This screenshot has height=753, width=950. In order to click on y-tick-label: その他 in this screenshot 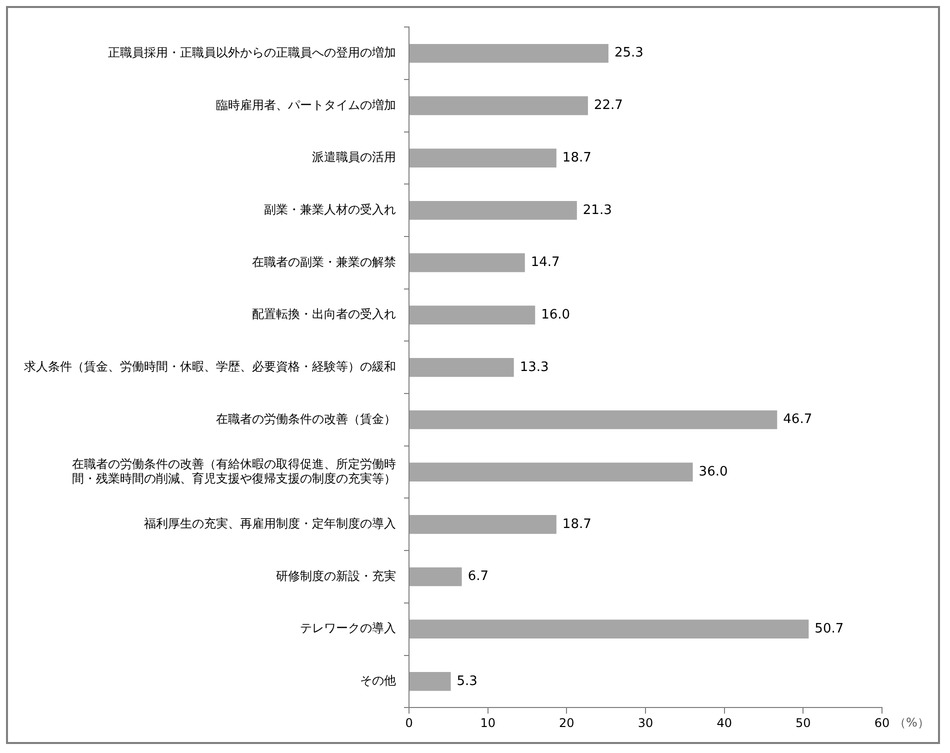, I will do `click(378, 681)`.